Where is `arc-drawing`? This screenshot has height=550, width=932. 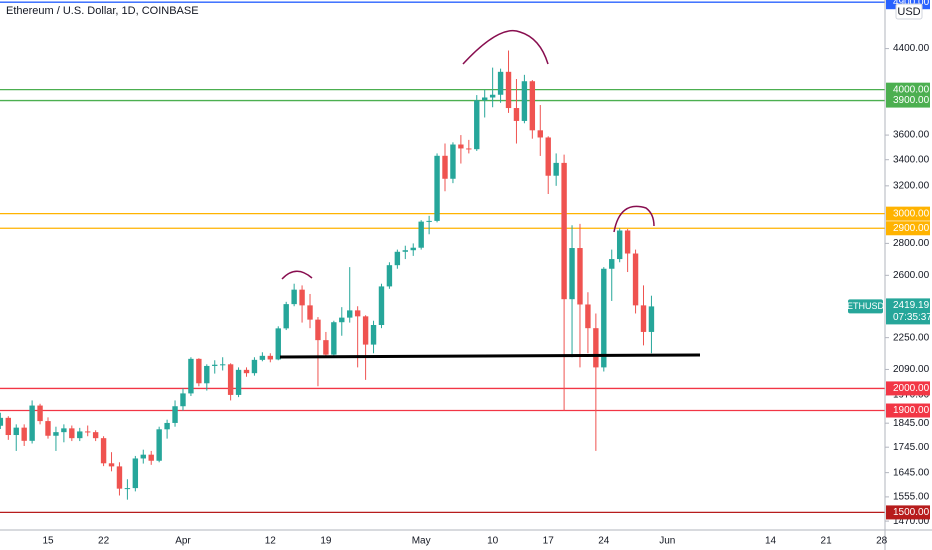 arc-drawing is located at coordinates (634, 219).